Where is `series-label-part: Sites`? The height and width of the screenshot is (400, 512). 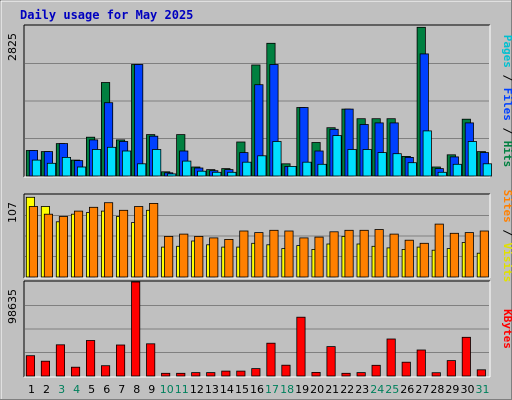
series-label-part: Sites is located at coordinates (506, 206).